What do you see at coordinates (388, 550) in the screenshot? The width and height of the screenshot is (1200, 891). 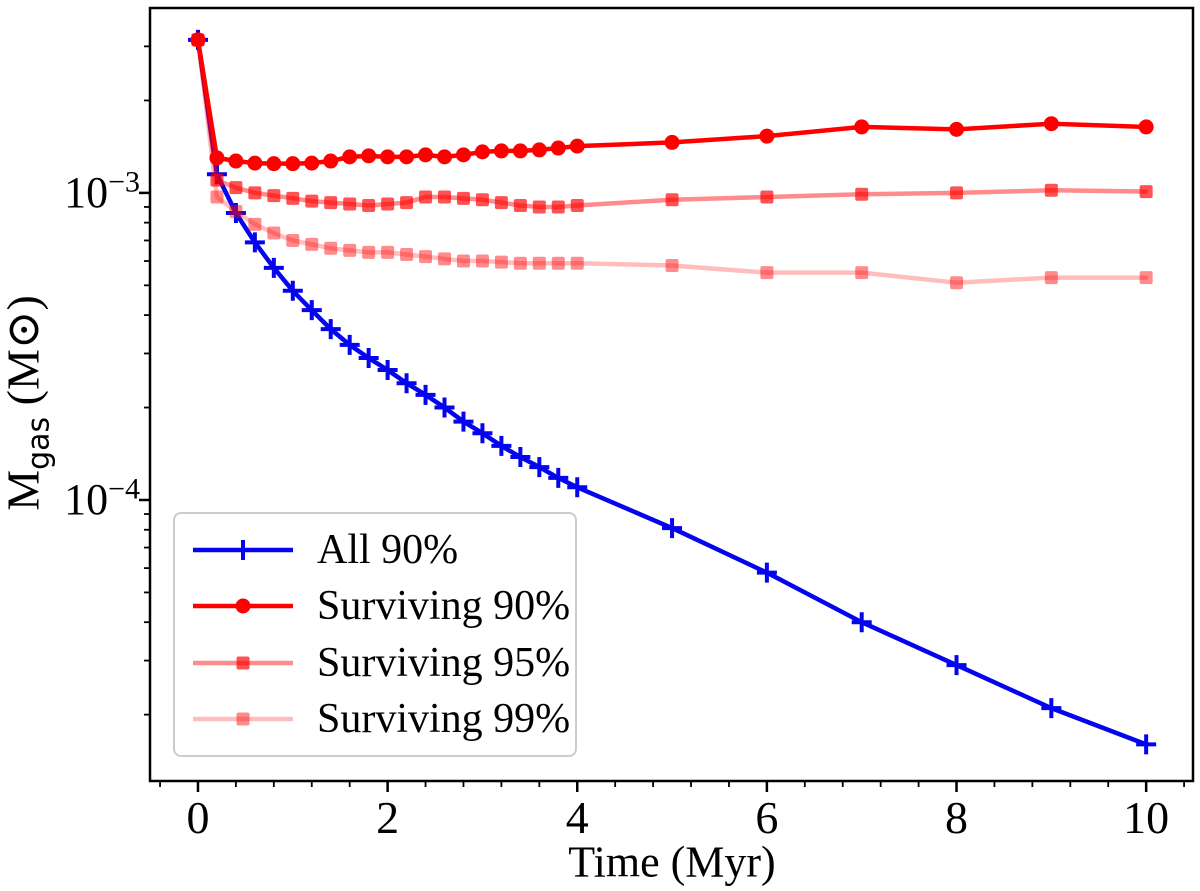 I see `legend-label: All 90%` at bounding box center [388, 550].